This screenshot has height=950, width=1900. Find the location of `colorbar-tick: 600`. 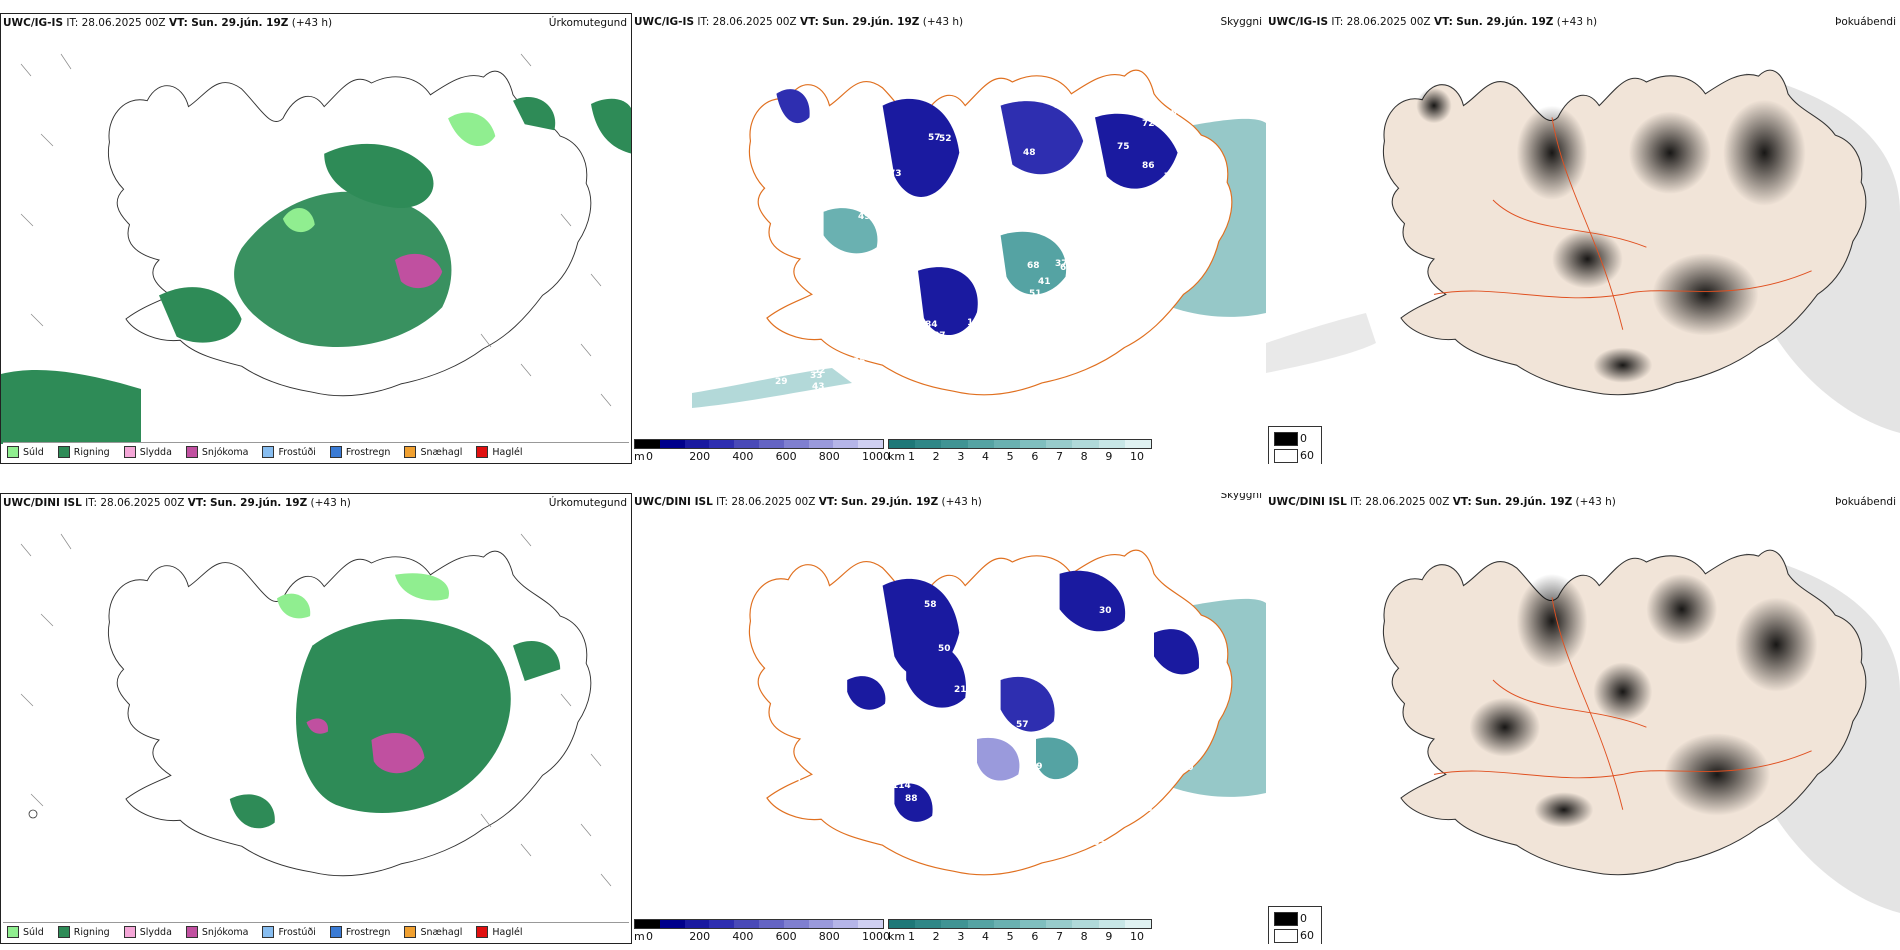

colorbar-tick: 600 is located at coordinates (786, 936).